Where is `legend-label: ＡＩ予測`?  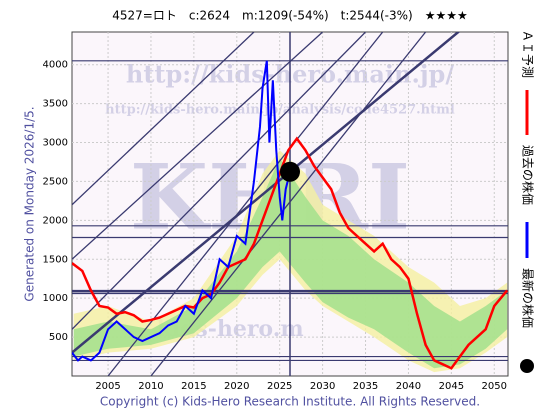
legend-label: ＡＩ予測 is located at coordinates (528, 54).